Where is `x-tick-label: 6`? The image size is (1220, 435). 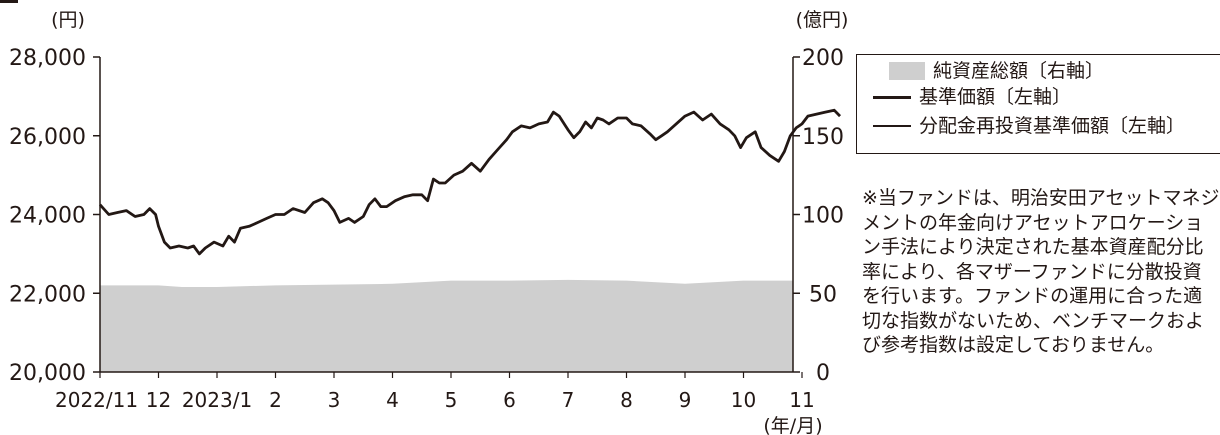
x-tick-label: 6 is located at coordinates (509, 400).